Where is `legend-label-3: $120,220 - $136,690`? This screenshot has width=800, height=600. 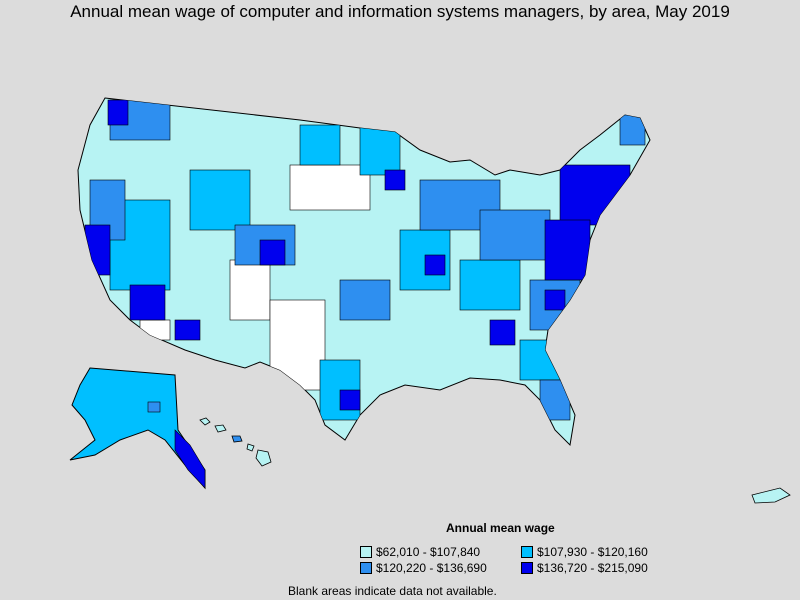 legend-label-3: $120,220 - $136,690 is located at coordinates (431, 568).